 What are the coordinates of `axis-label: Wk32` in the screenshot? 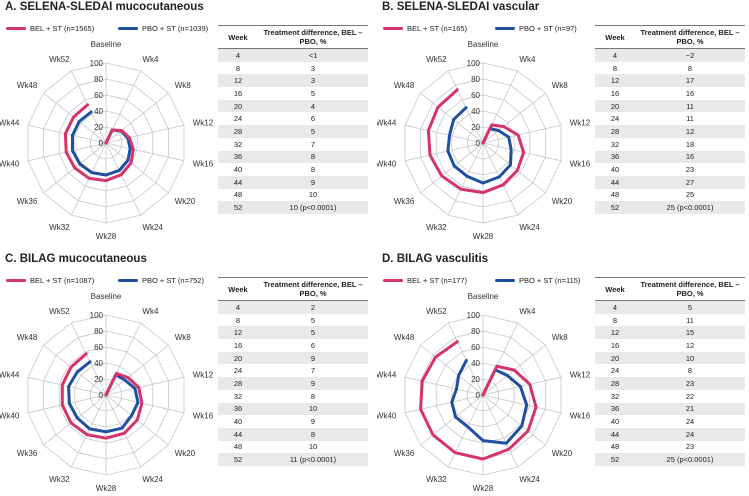 It's located at (59, 227).